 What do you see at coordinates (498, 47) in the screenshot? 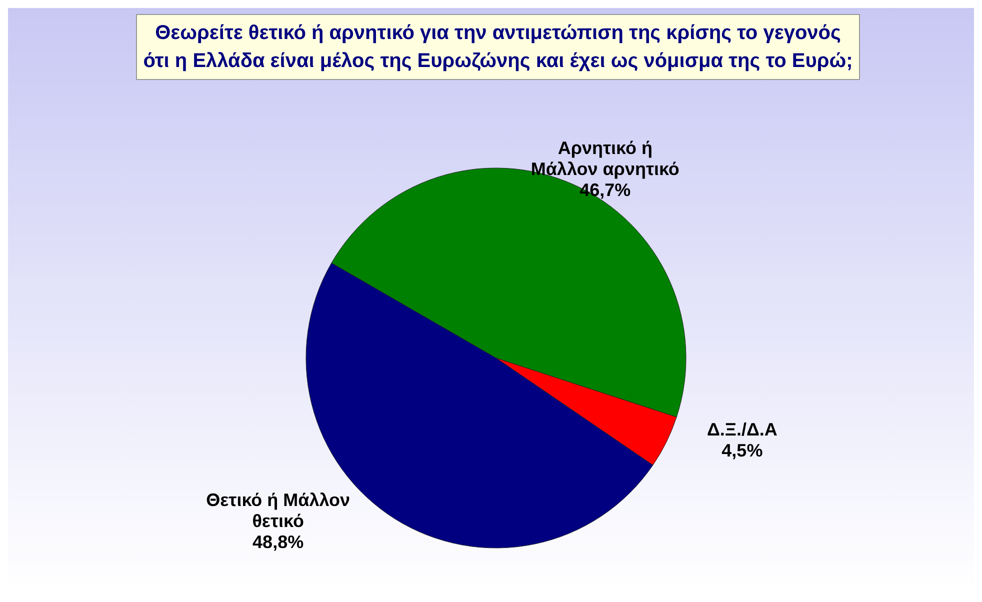
I see `chart-title: Θεωρείτε θετικό ή αρνητικό για την αντιμετώπιση της κρίσης το γεγονός ότι η Ελλάδα είναι μέλος της Ευρωζώνης και έχει ως νόμισμα της το Ευρώ;` at bounding box center [498, 47].